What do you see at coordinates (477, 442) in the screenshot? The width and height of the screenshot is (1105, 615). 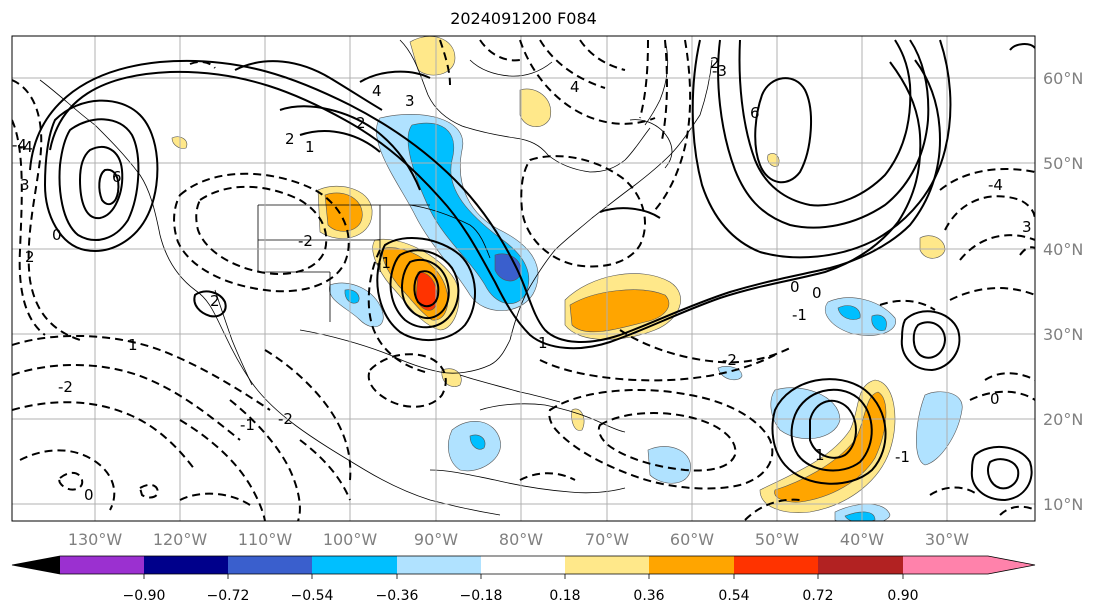 I see `patch-blue-caribbean-west` at bounding box center [477, 442].